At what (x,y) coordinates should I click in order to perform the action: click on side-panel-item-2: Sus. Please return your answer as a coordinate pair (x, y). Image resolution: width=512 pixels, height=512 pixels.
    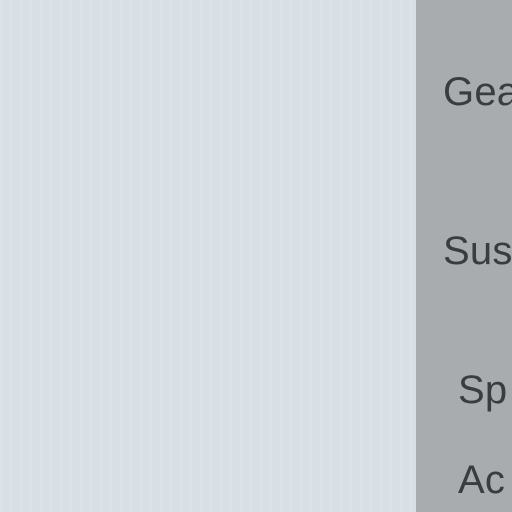
    Looking at the image, I should click on (477, 251).